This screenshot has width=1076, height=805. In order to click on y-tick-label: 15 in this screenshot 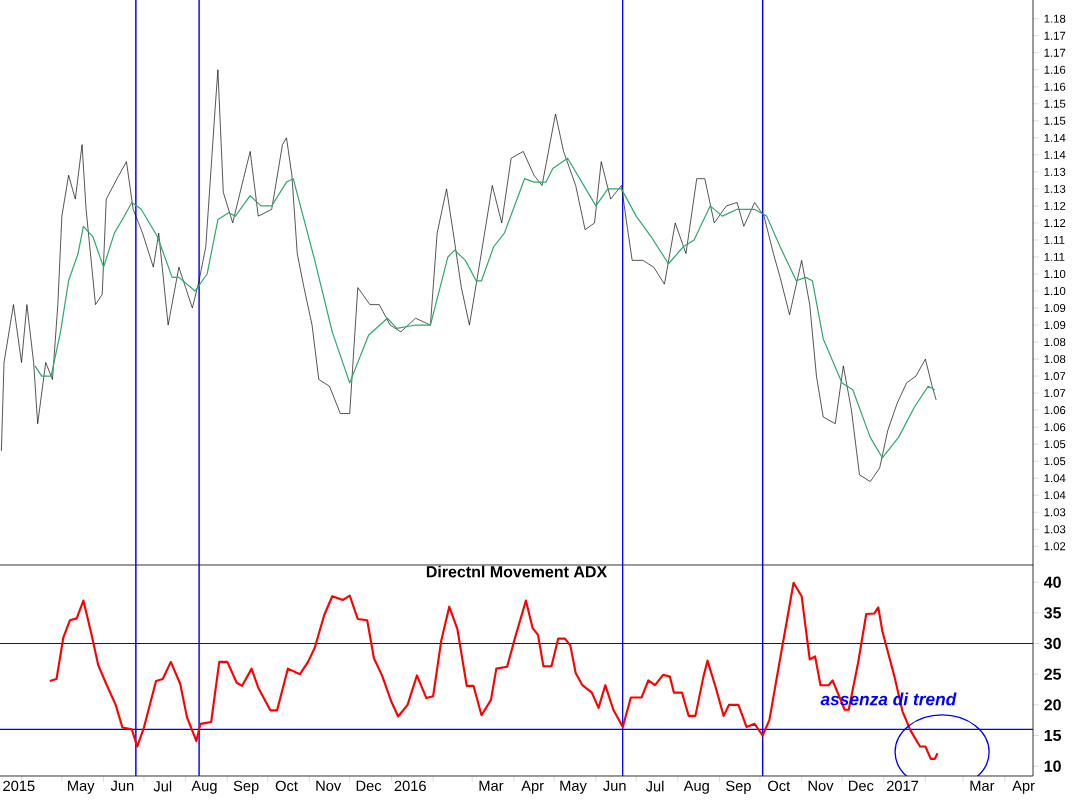, I will do `click(1053, 735)`.